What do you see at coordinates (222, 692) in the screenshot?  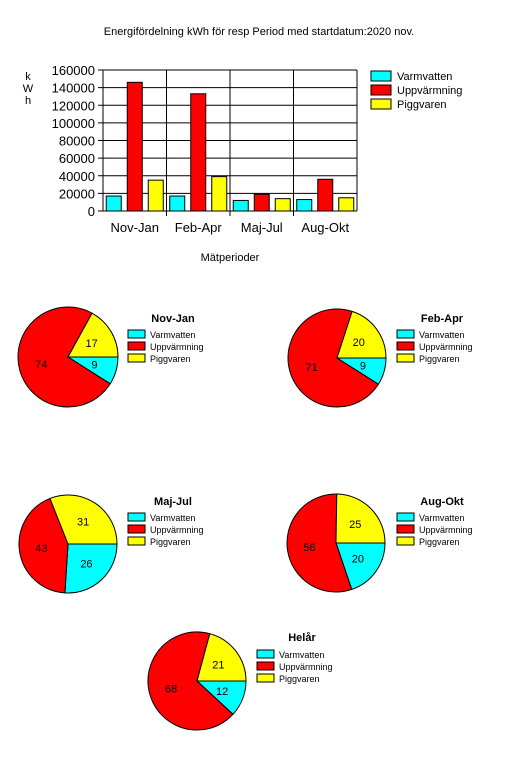 I see `pie-value-label: 12` at bounding box center [222, 692].